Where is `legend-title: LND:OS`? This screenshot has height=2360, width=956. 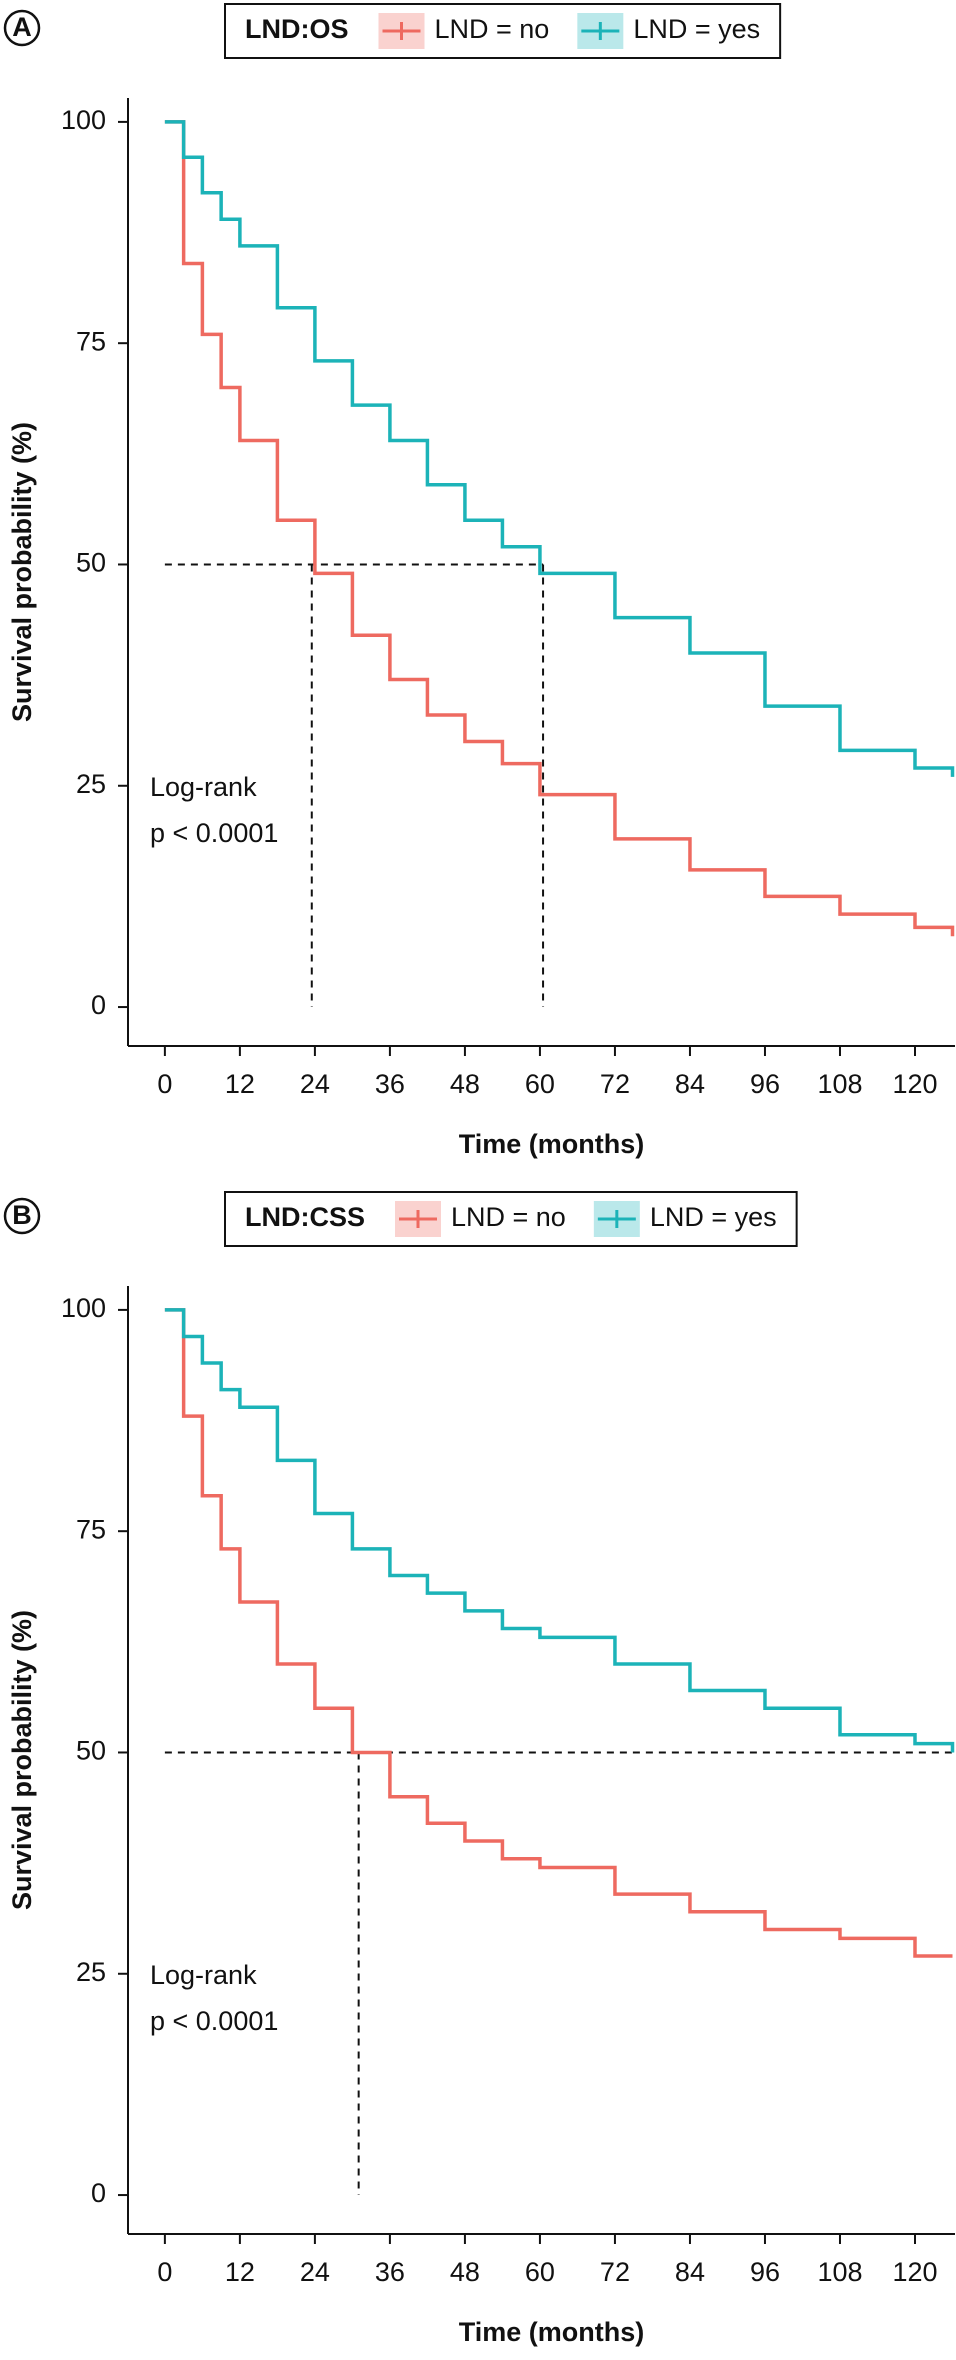
legend-title: LND:OS is located at coordinates (297, 29).